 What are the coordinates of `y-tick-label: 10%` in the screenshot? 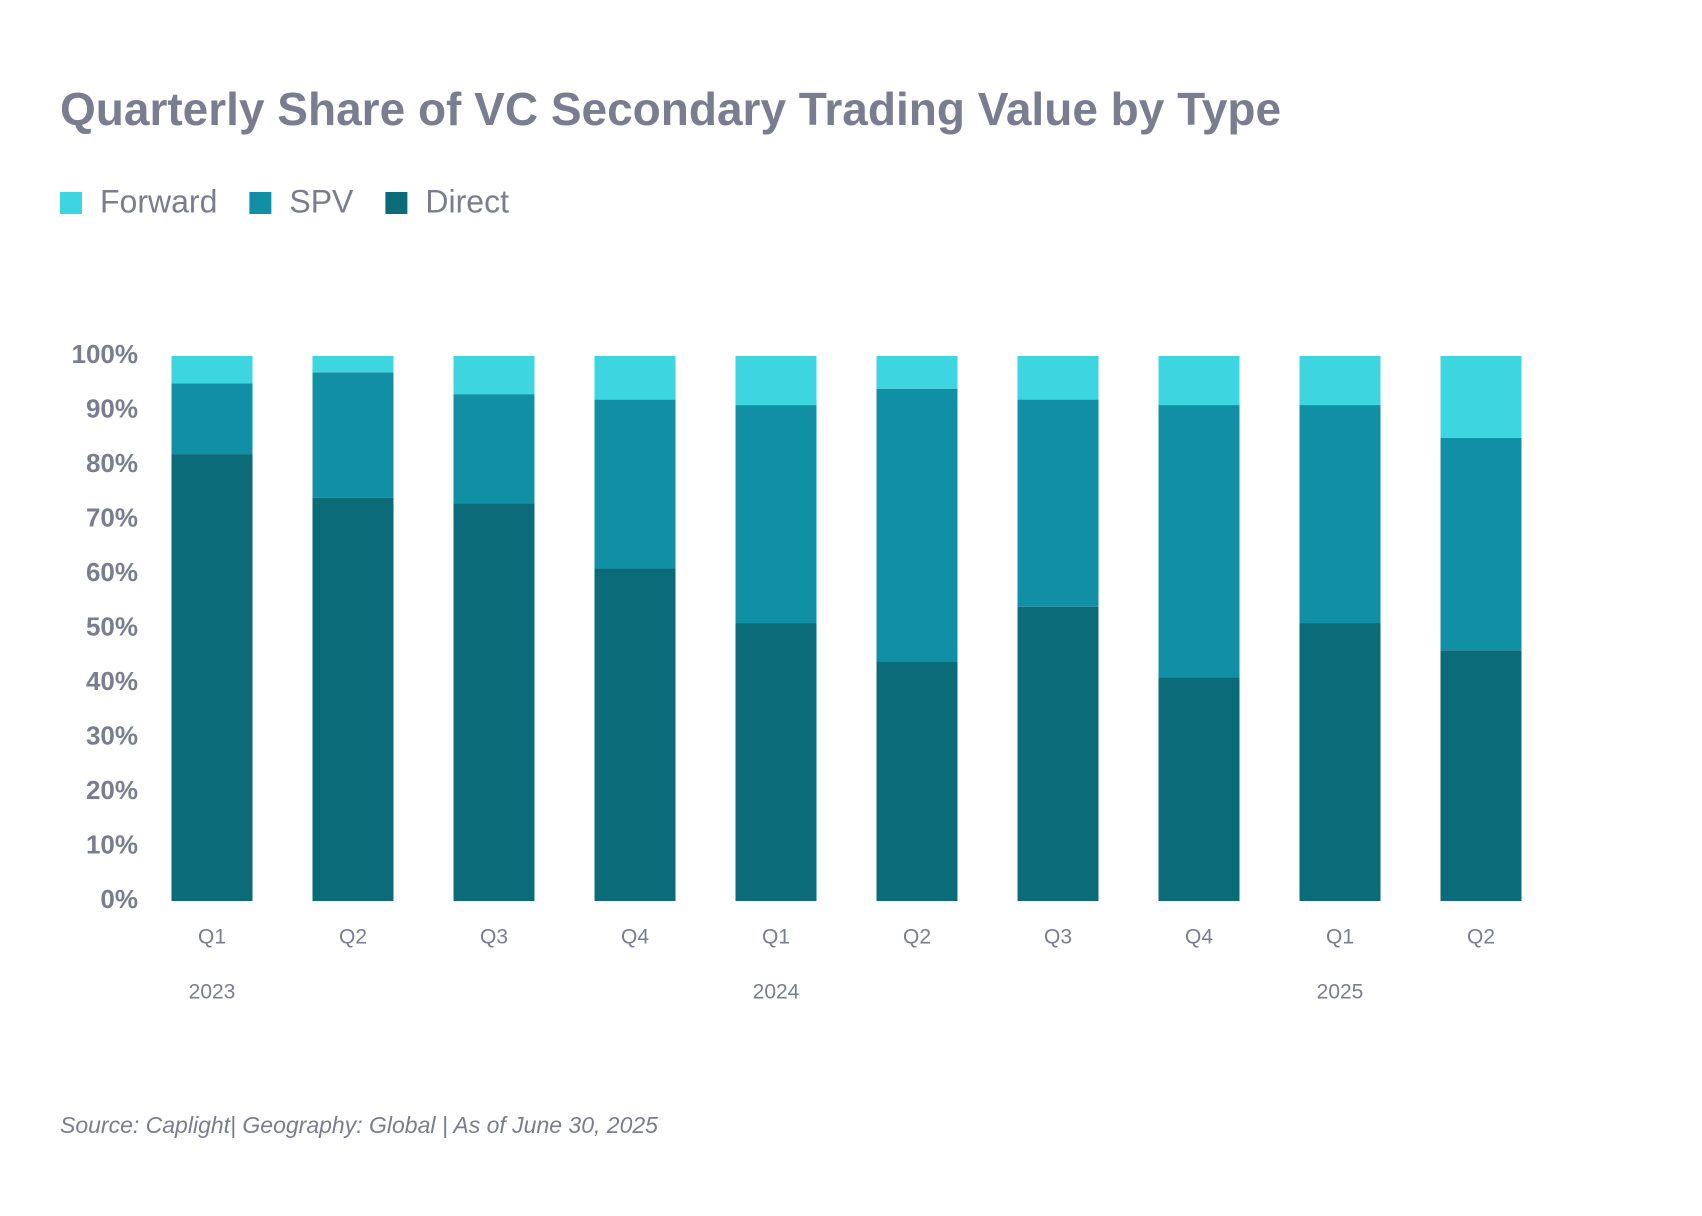 It's located at (112, 844).